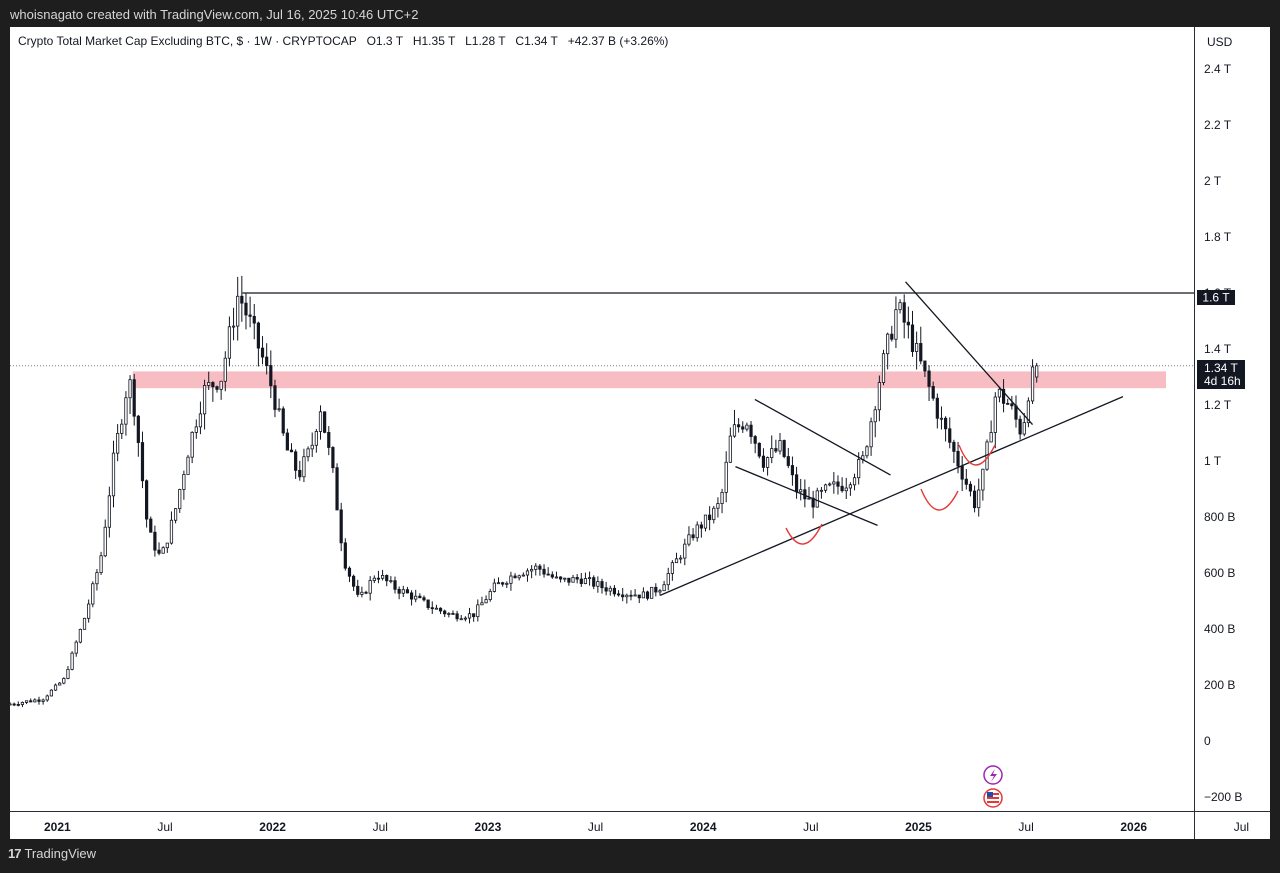  What do you see at coordinates (1218, 349) in the screenshot?
I see `y-tick-label: 1.4 T` at bounding box center [1218, 349].